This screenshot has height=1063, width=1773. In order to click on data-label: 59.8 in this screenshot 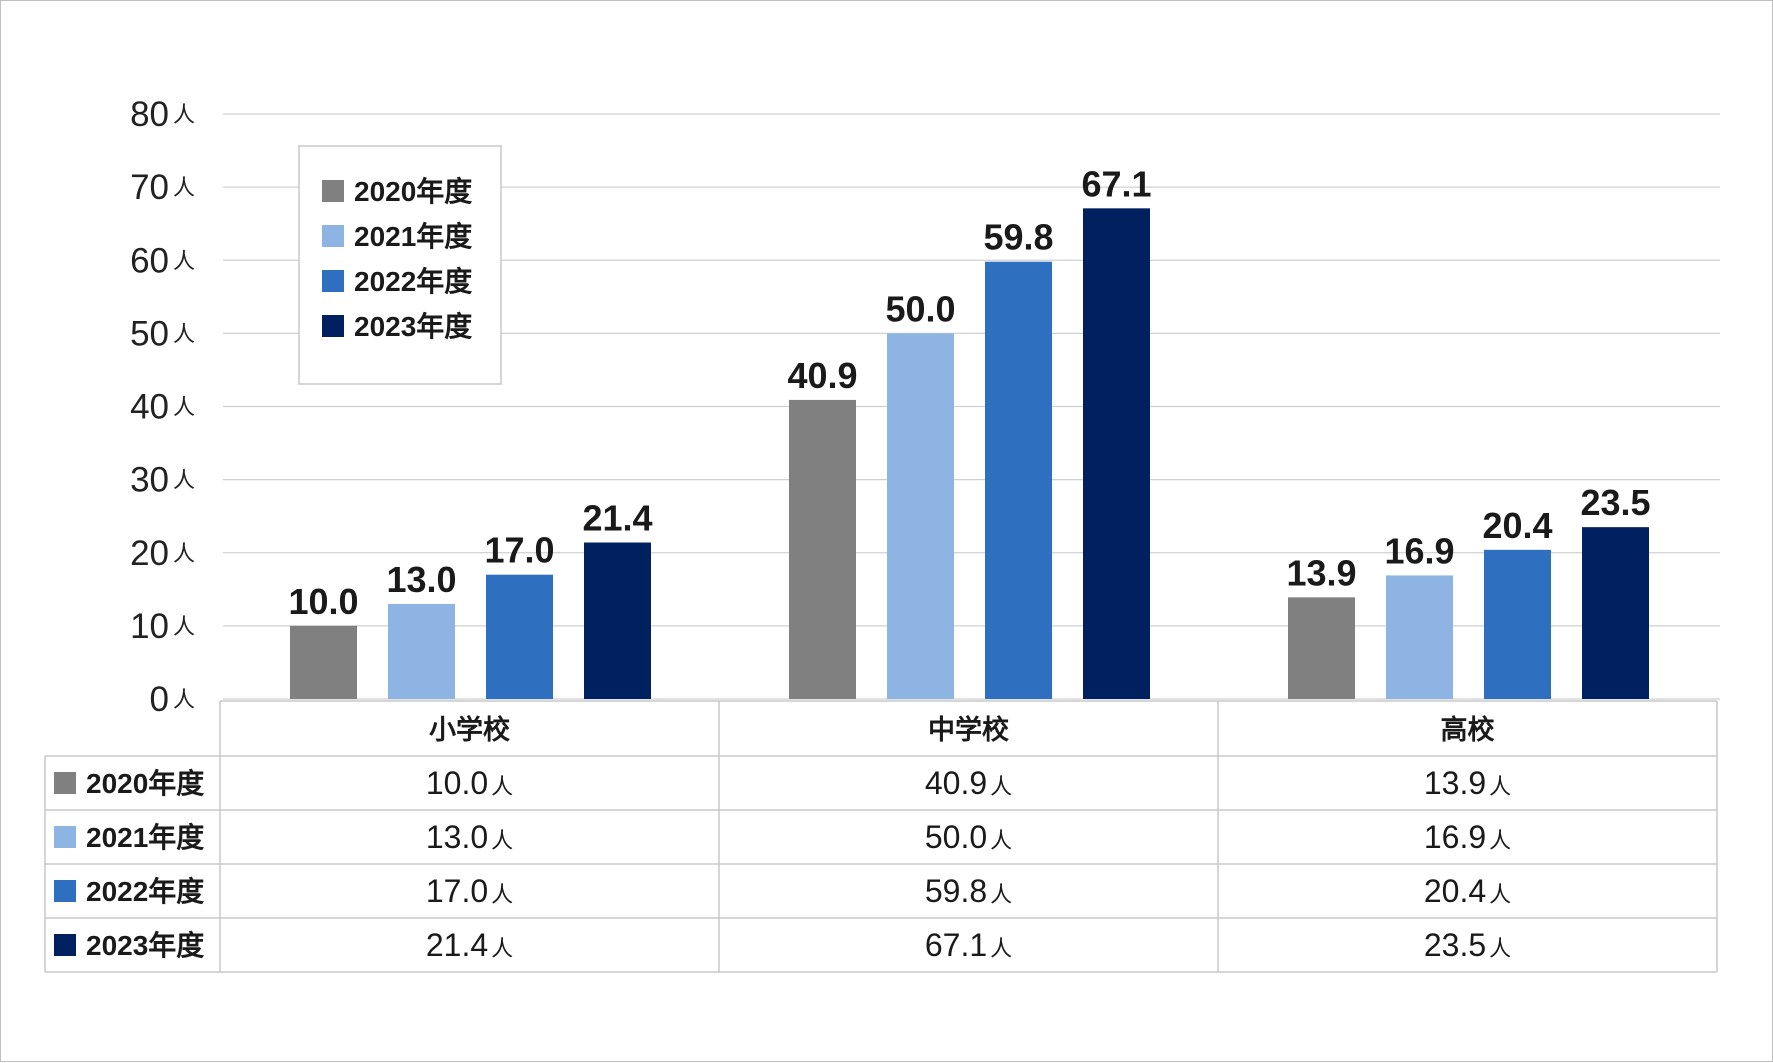, I will do `click(1018, 237)`.